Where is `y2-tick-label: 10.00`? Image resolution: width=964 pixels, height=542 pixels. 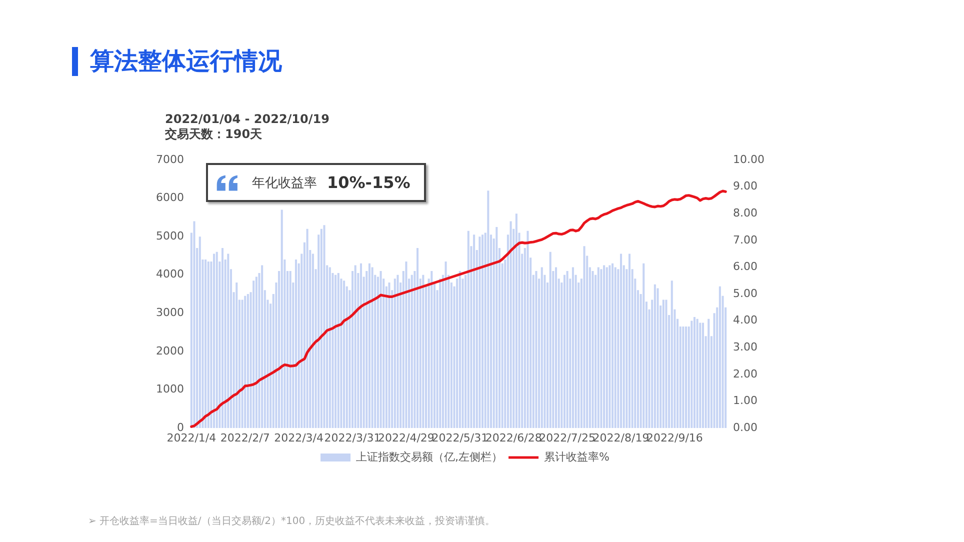 y2-tick-label: 10.00 is located at coordinates (748, 159).